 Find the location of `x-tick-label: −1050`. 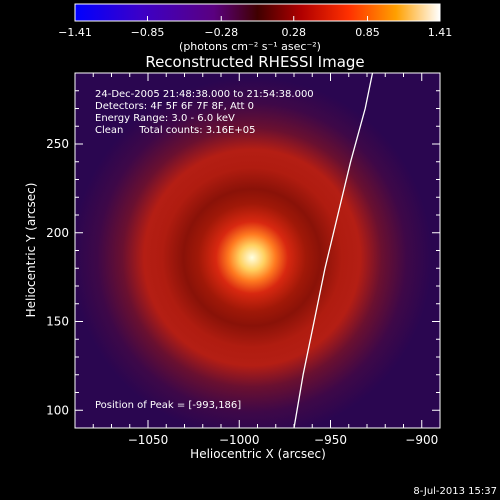

x-tick-label: −1050 is located at coordinates (148, 440).